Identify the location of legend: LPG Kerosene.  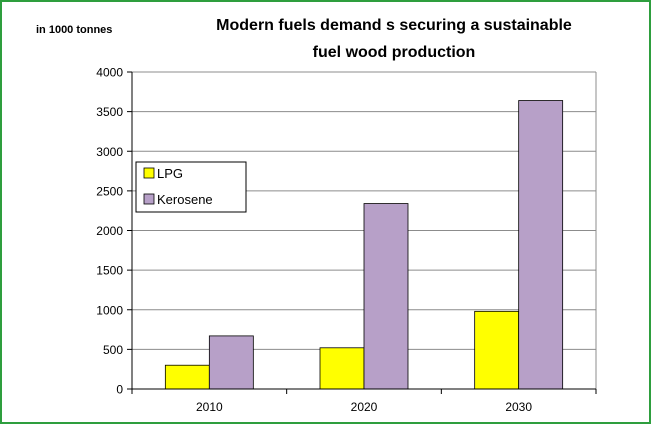
(191, 187).